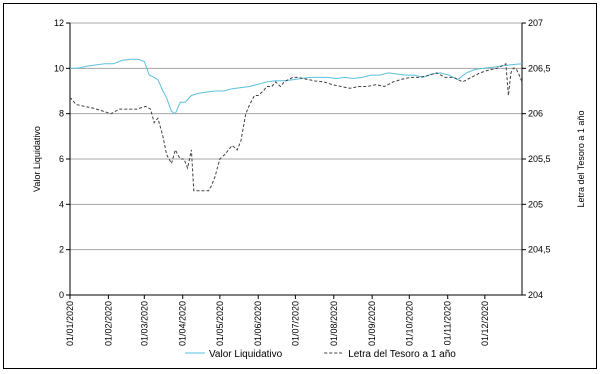 Image resolution: width=602 pixels, height=374 pixels. I want to click on x-tick-label: 01/08/2020, so click(334, 323).